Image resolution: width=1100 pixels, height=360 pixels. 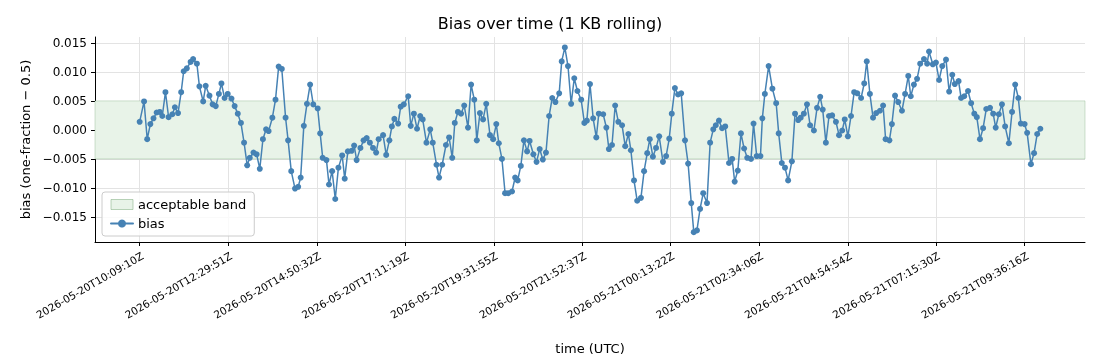 What do you see at coordinates (64, 158) in the screenshot?
I see `y-tick-label: −0.005` at bounding box center [64, 158].